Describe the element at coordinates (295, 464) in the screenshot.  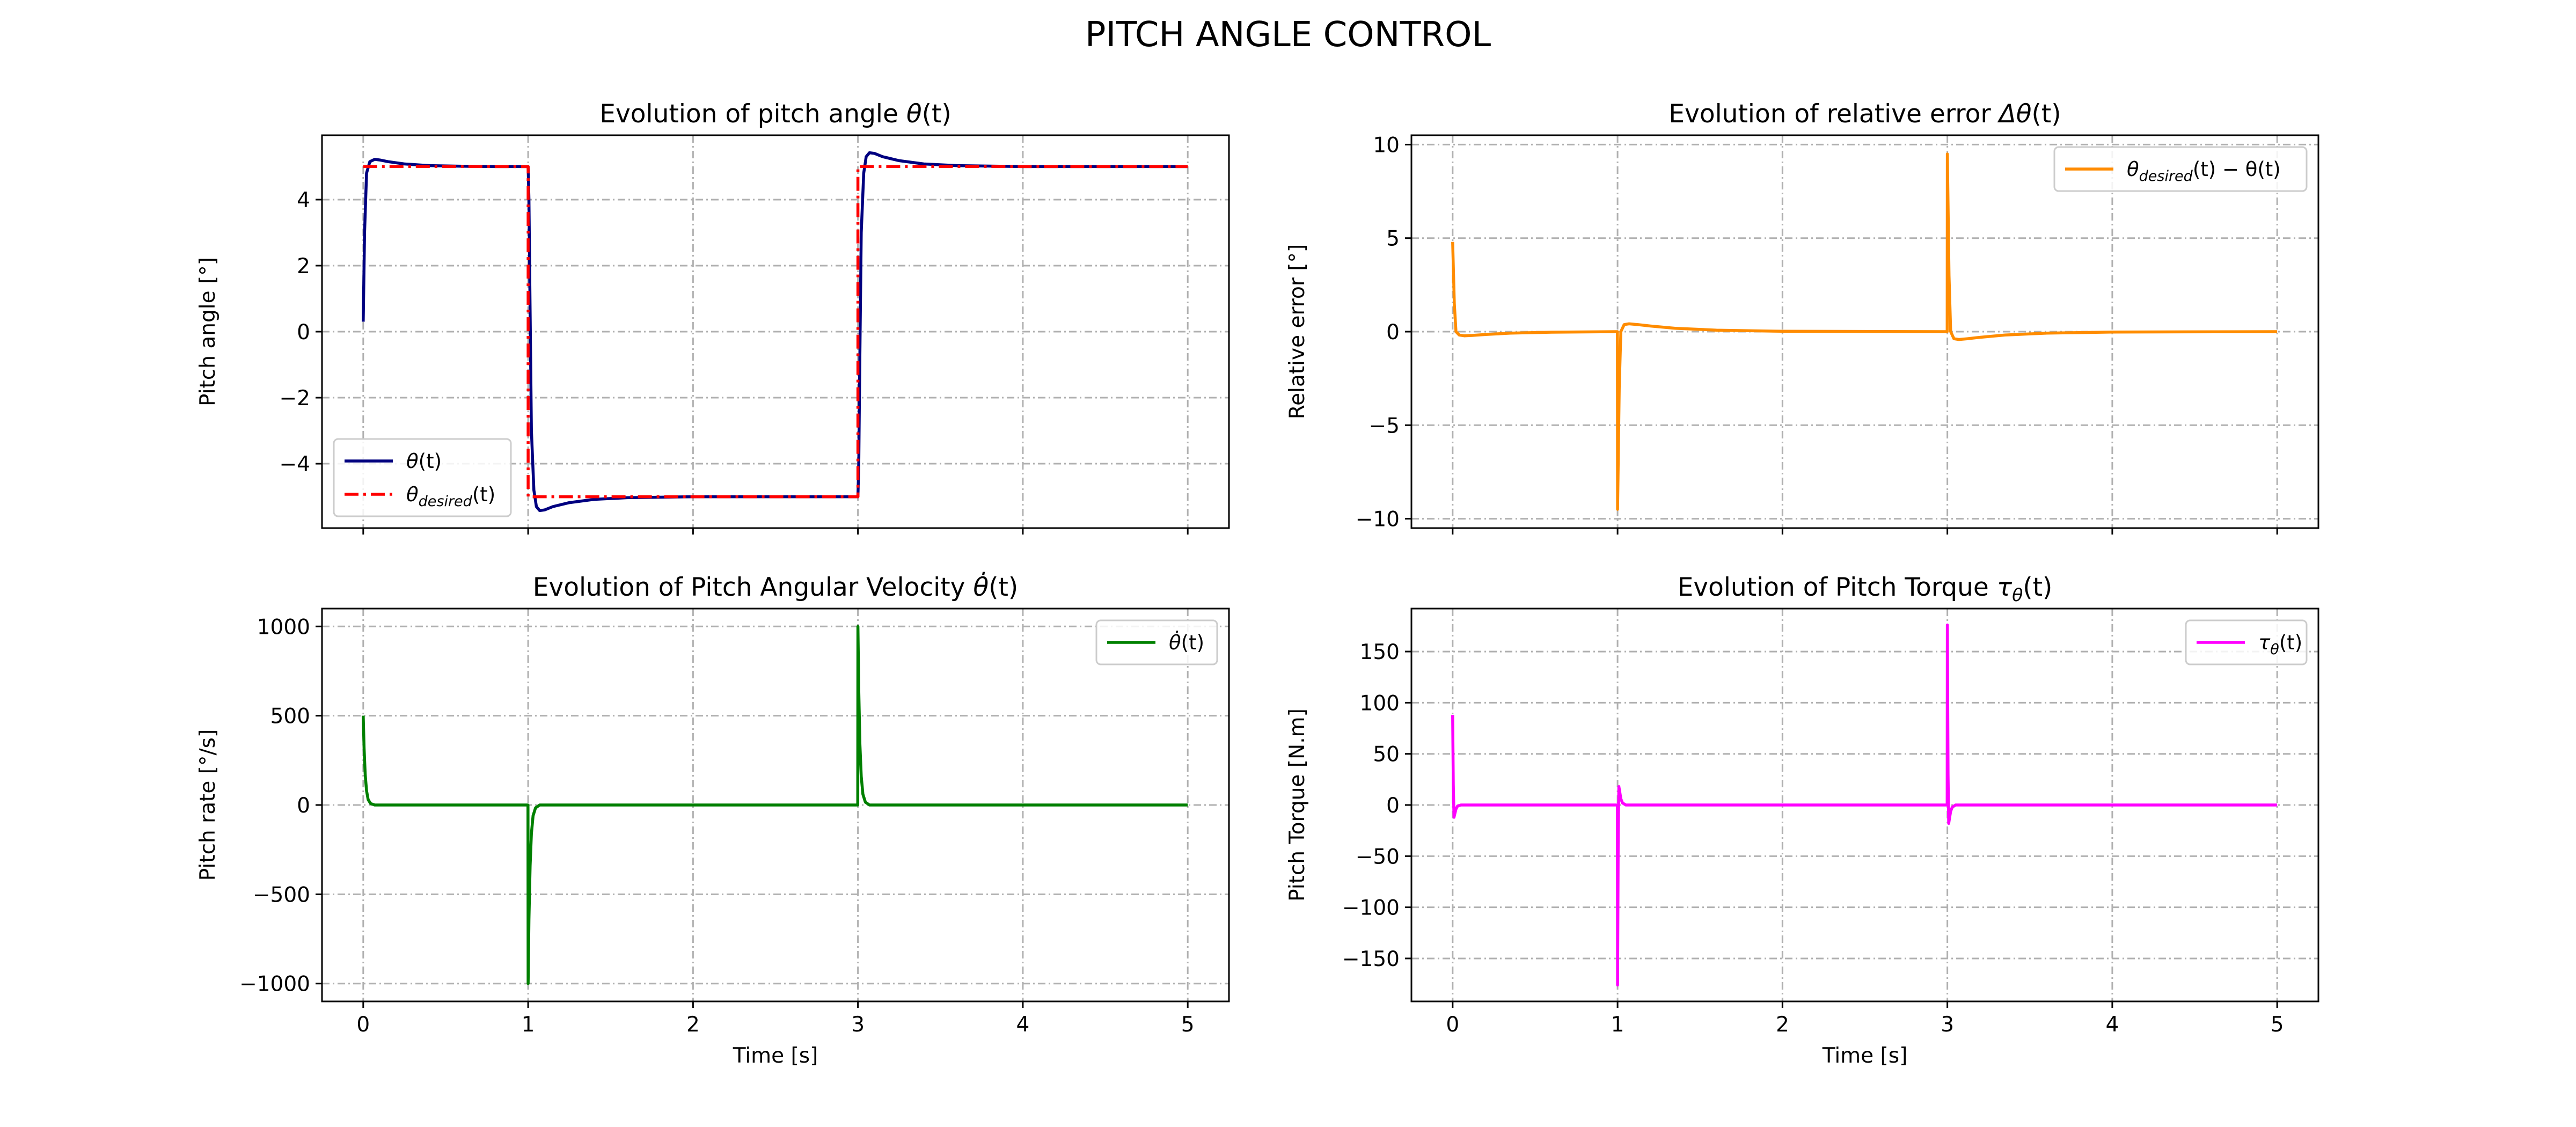
I see `y-tick-label: −4` at that location.